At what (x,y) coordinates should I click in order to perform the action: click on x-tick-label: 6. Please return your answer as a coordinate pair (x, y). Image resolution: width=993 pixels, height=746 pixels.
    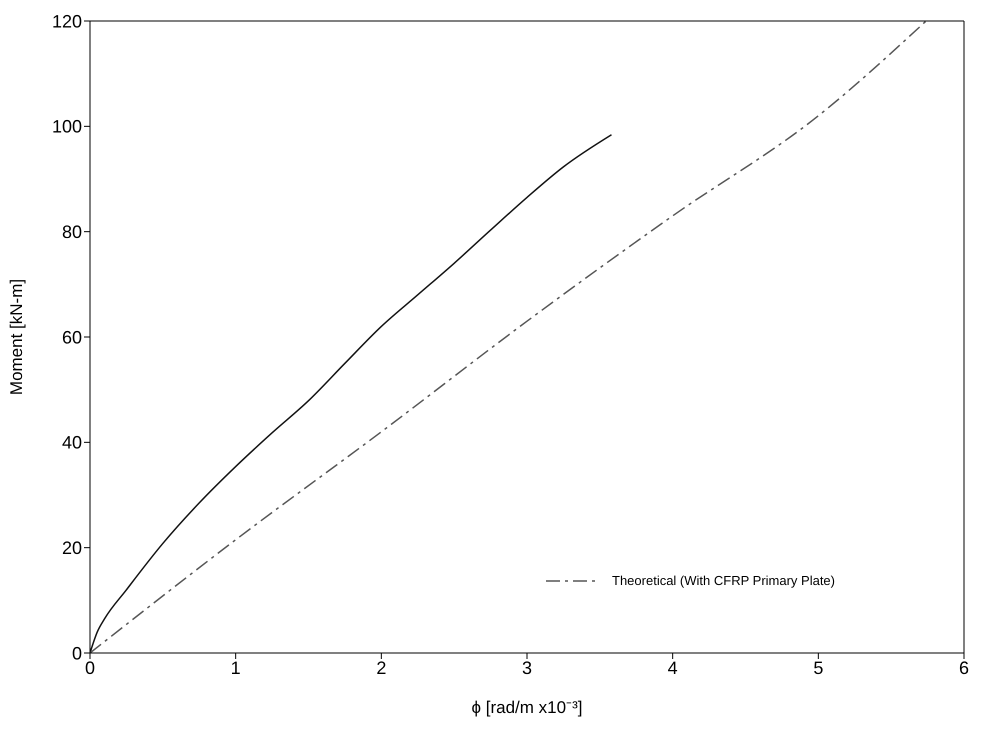
    Looking at the image, I should click on (964, 668).